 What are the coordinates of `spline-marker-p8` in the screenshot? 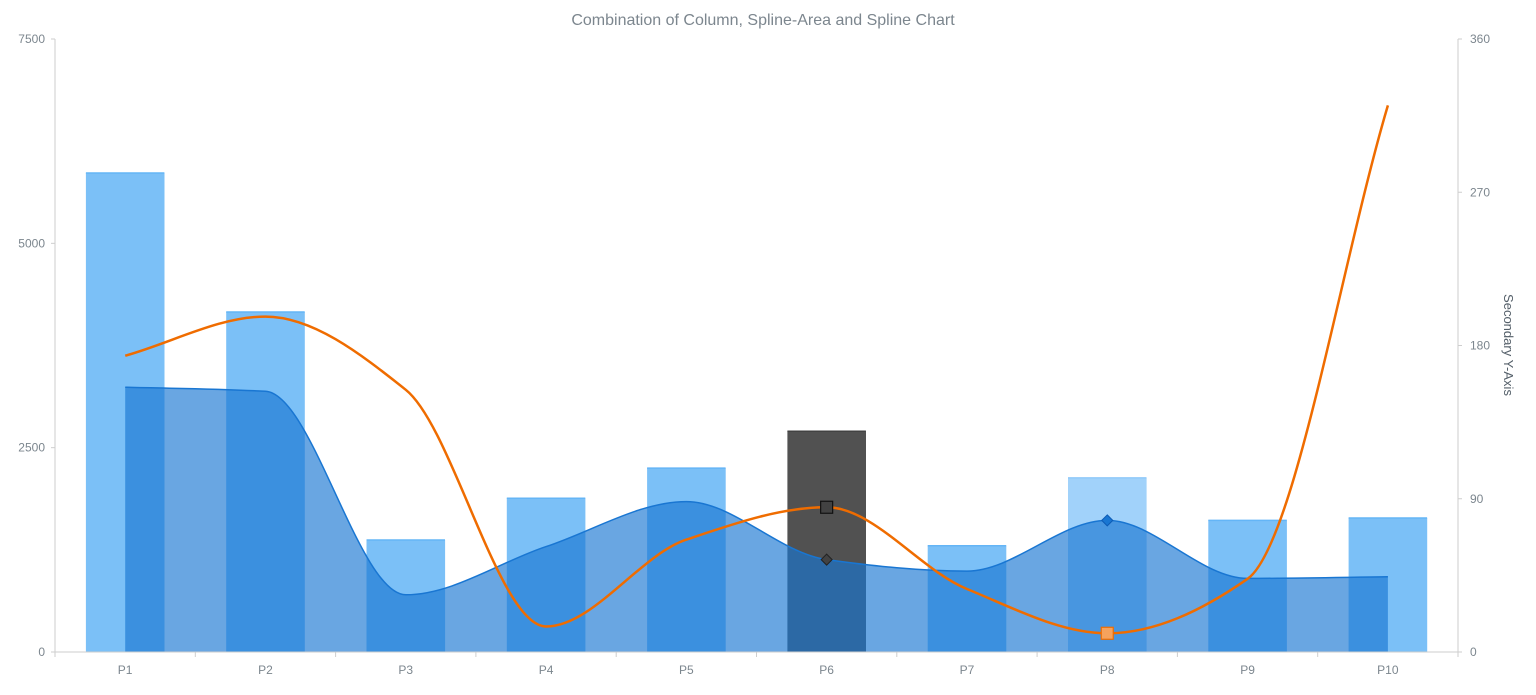 It's located at (1107, 633).